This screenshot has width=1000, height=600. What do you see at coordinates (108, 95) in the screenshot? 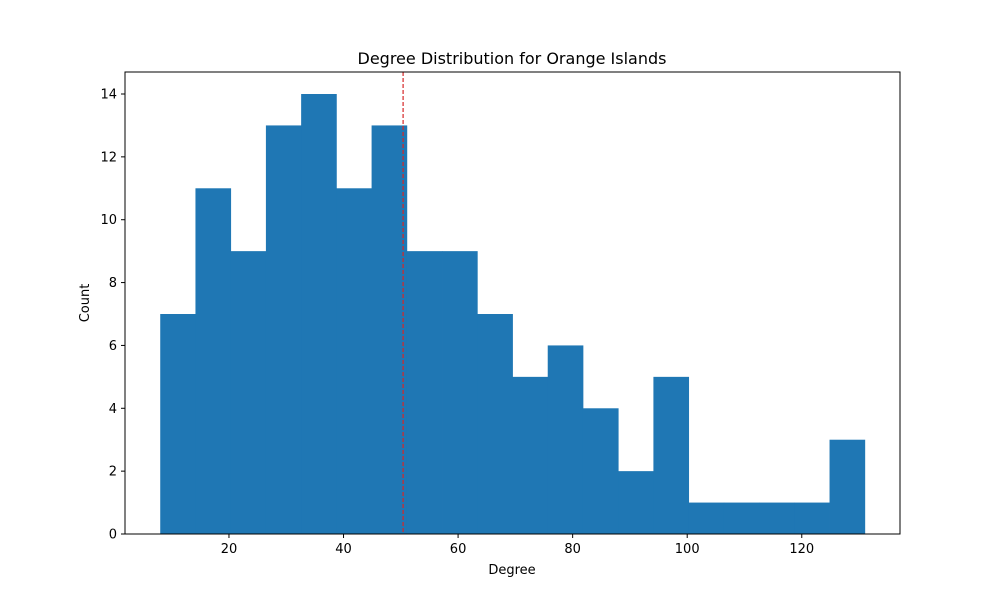
I see `y-tick-label: 14` at bounding box center [108, 95].